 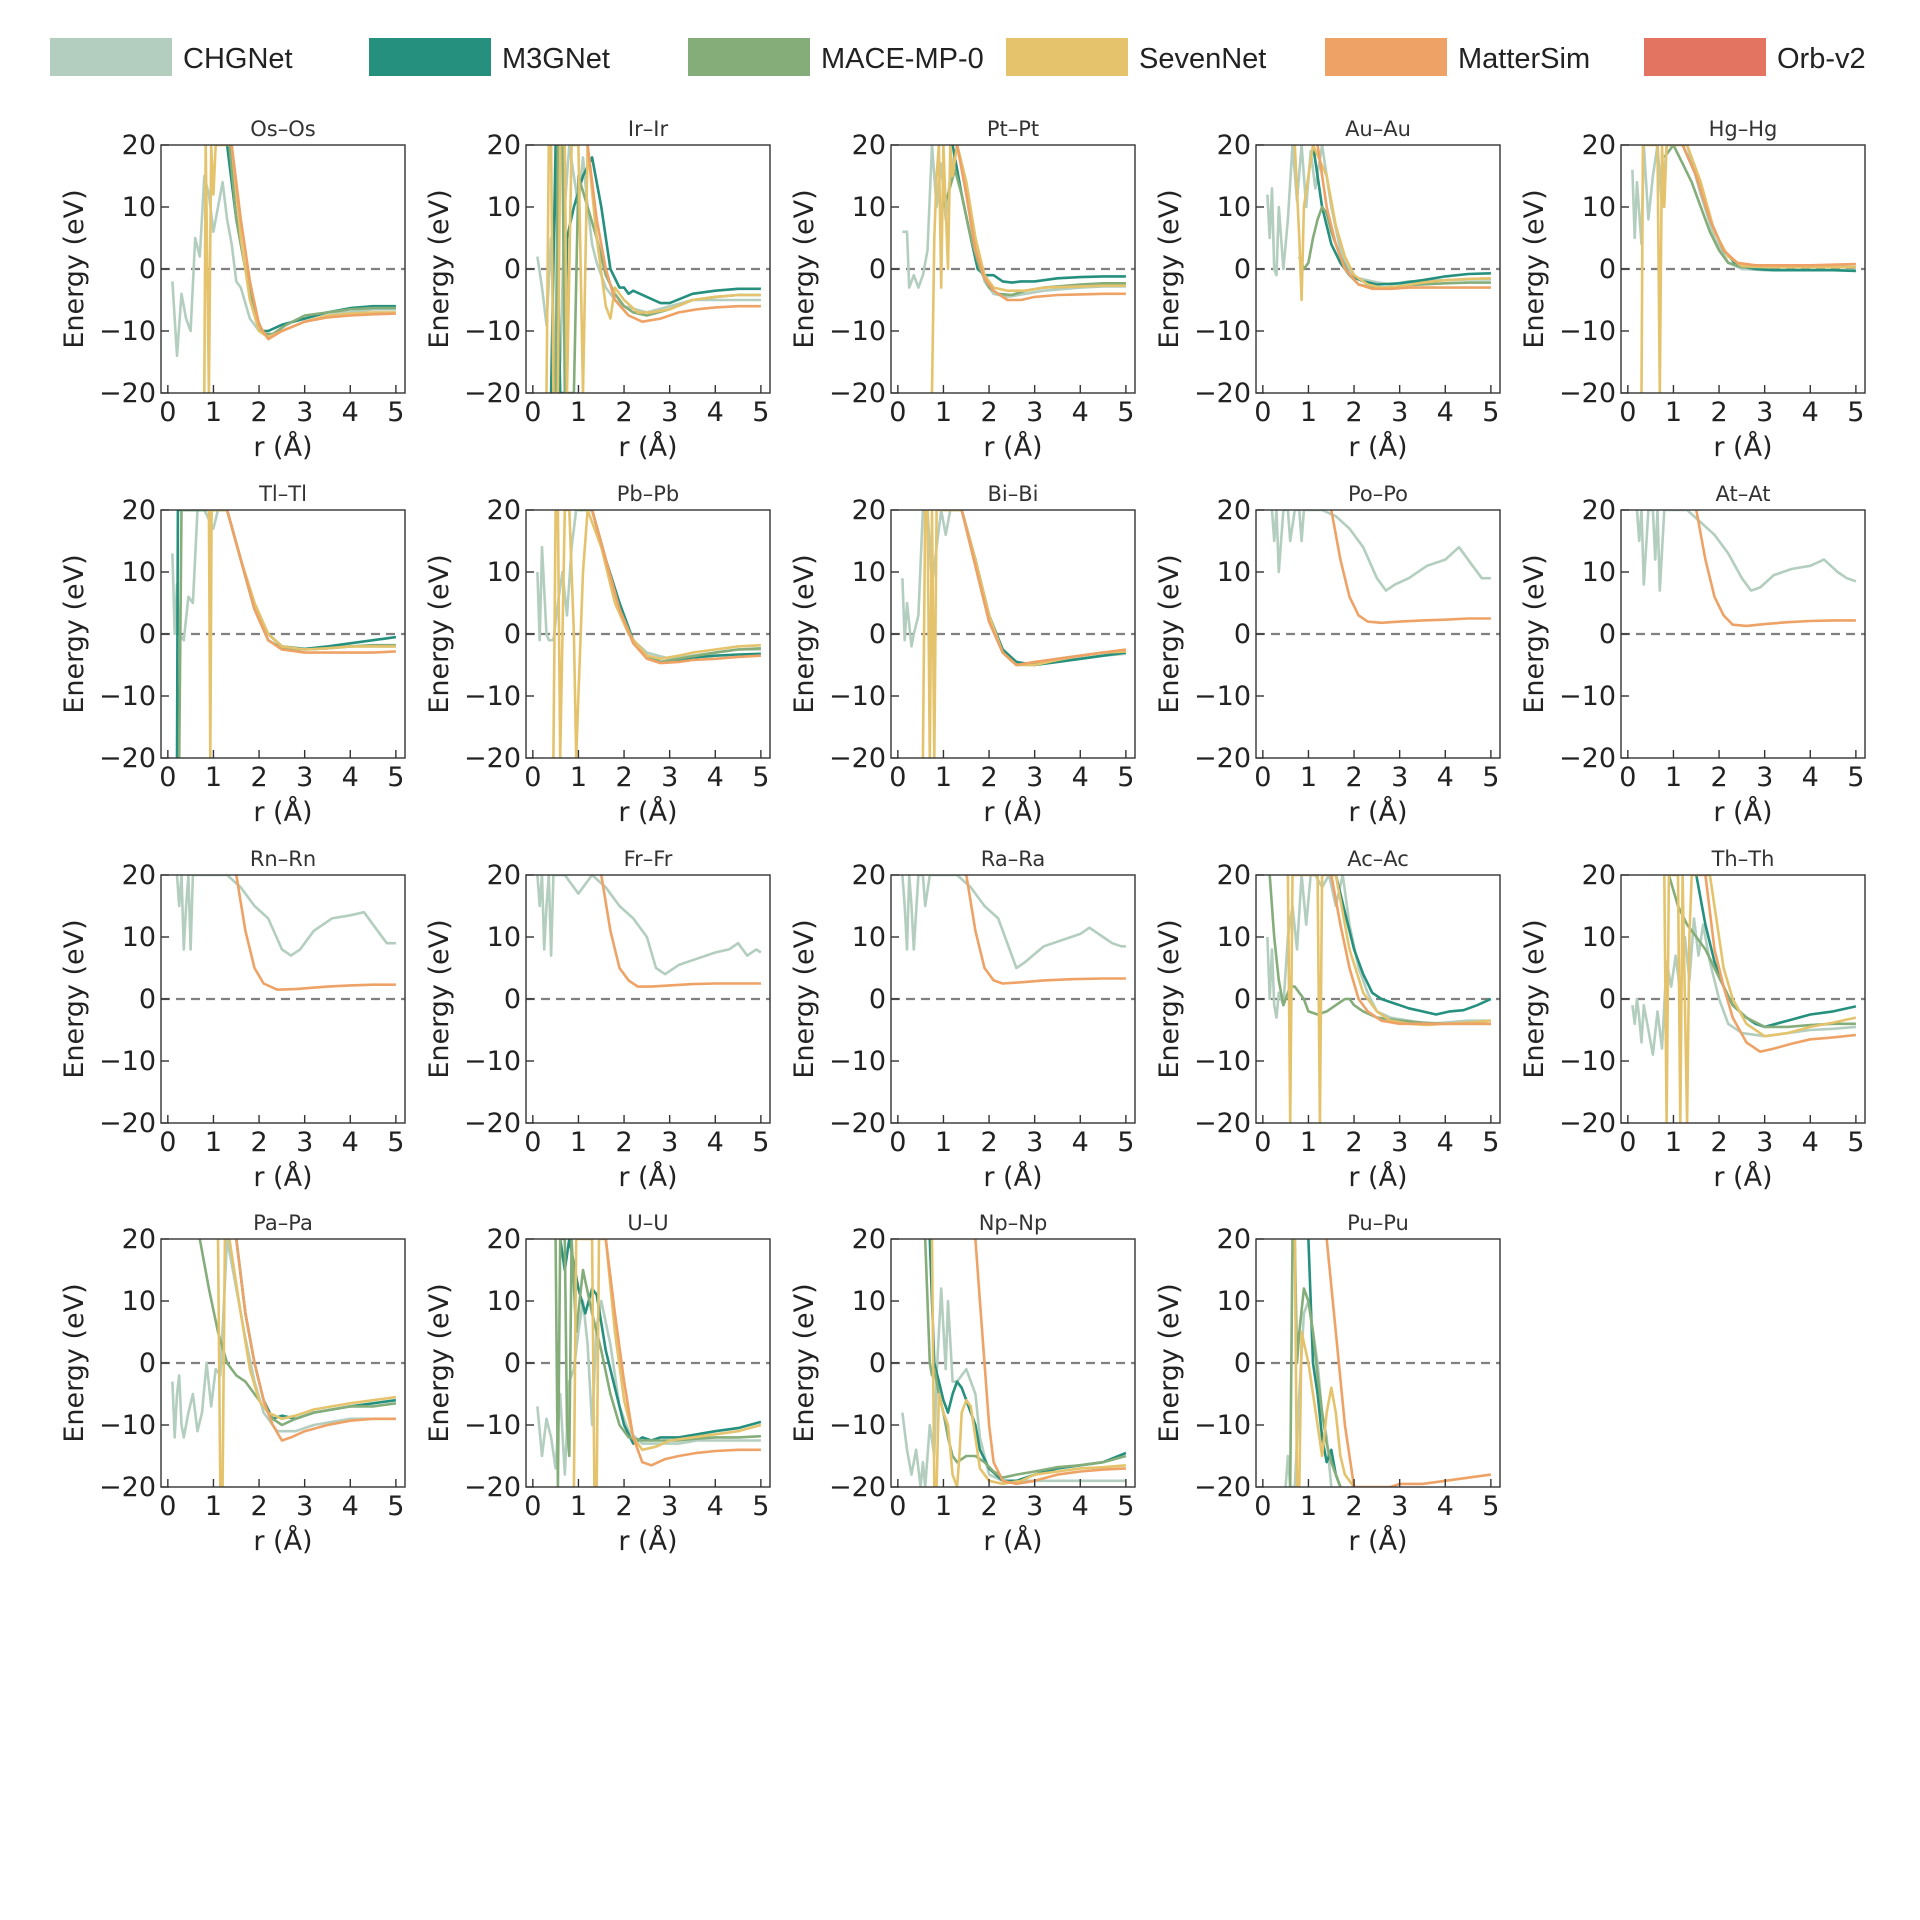 What do you see at coordinates (647, 1223) in the screenshot?
I see `panel-title: U–U` at bounding box center [647, 1223].